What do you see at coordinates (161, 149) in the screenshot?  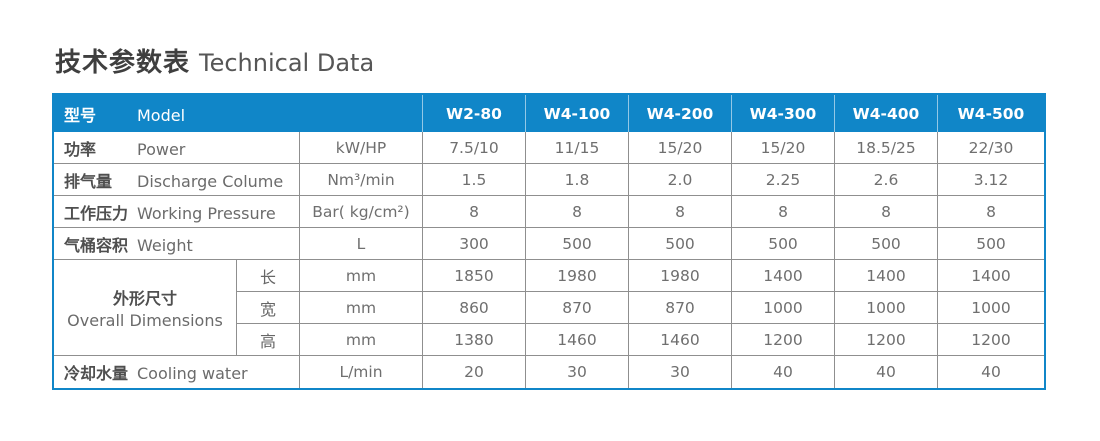 I see `row-label-en: Power` at bounding box center [161, 149].